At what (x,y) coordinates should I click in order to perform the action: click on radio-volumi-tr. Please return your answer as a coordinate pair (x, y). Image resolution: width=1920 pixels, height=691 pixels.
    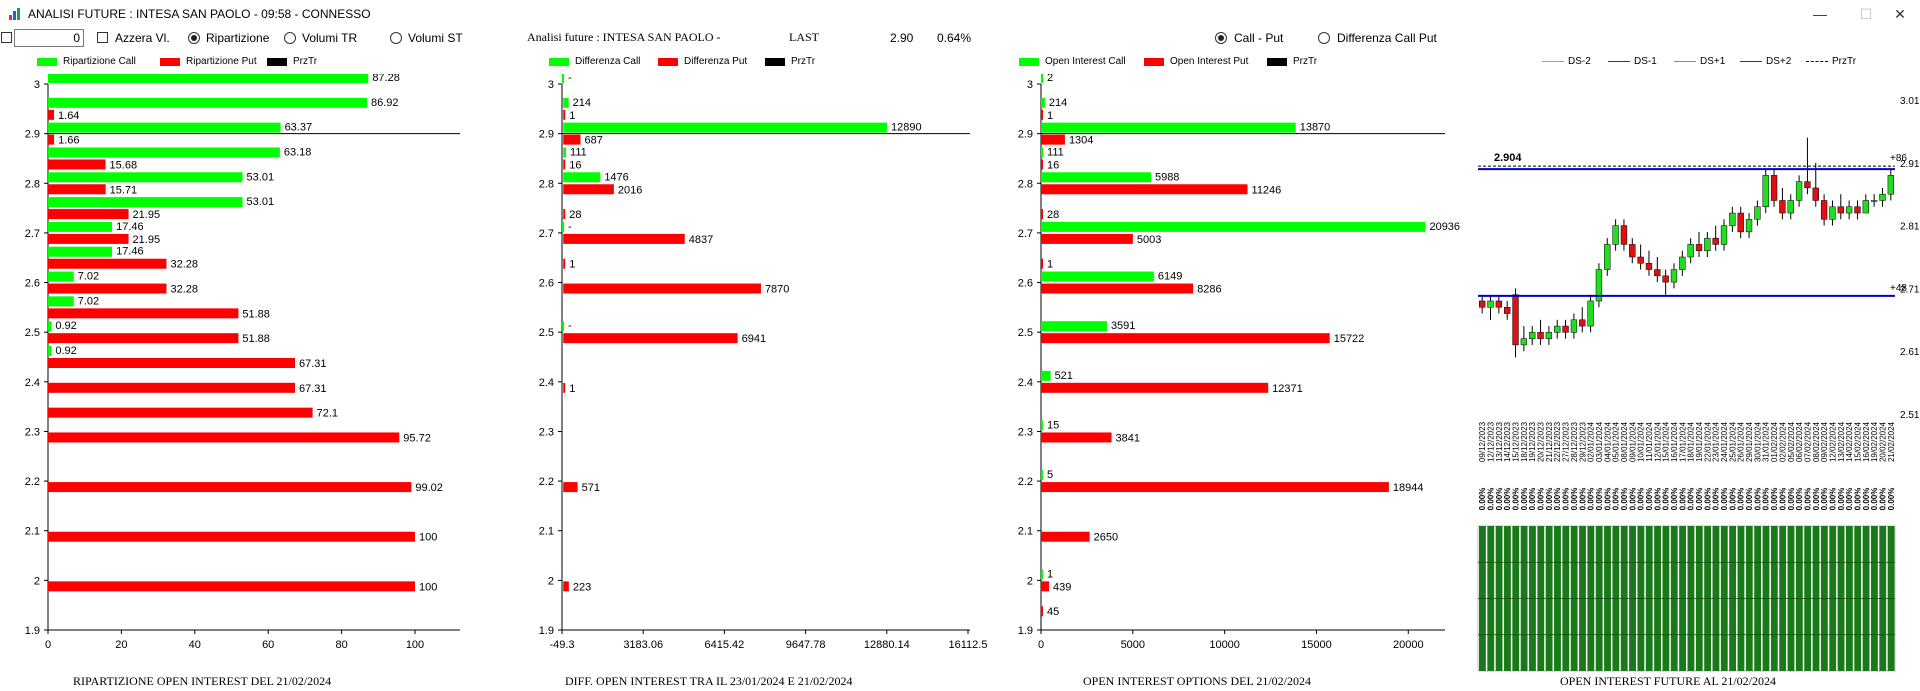
    Looking at the image, I should click on (290, 38).